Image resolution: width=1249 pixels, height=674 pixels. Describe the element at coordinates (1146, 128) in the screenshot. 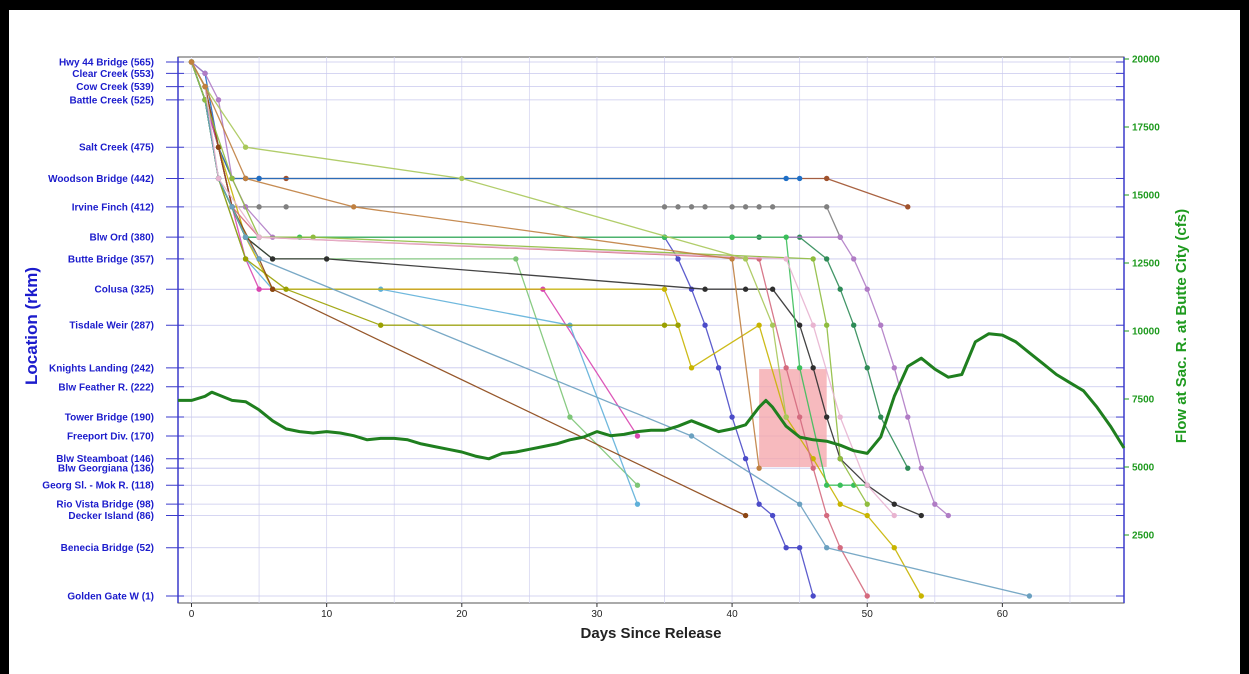

I see `flow-tick-label: 17500` at that location.